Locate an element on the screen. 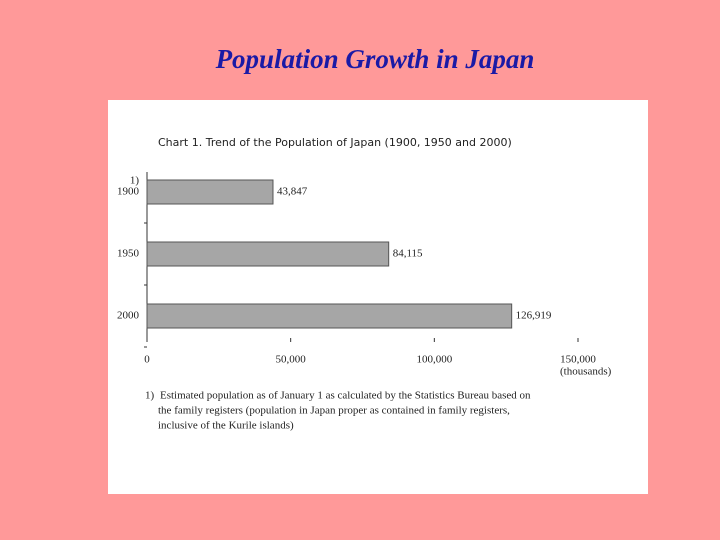  footnote-marker: 1) is located at coordinates (150, 396).